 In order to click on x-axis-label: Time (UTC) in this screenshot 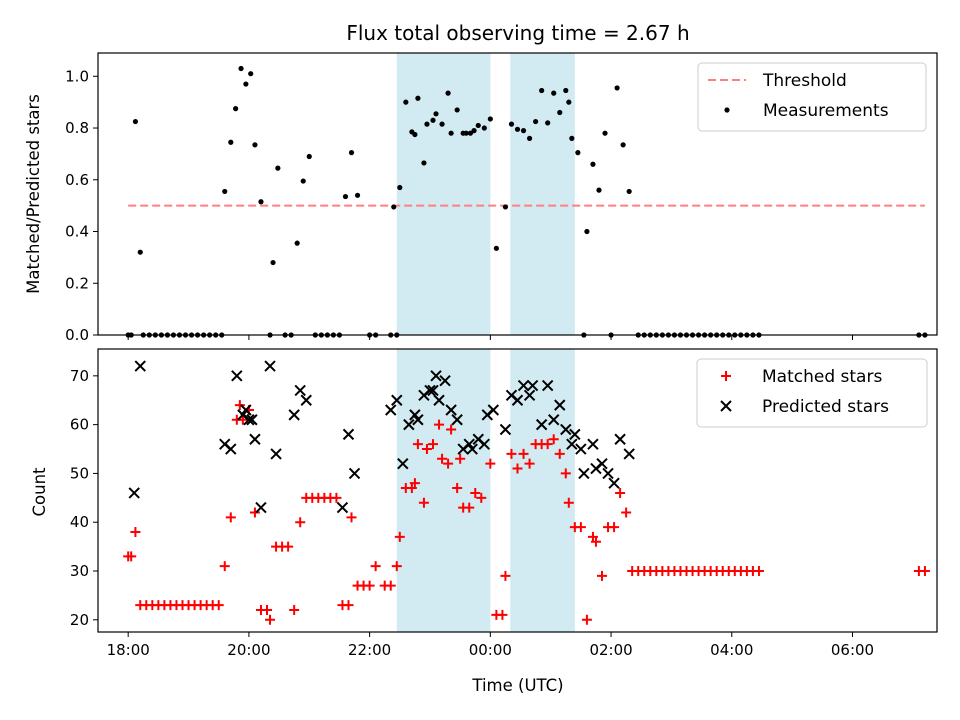, I will do `click(517, 685)`.